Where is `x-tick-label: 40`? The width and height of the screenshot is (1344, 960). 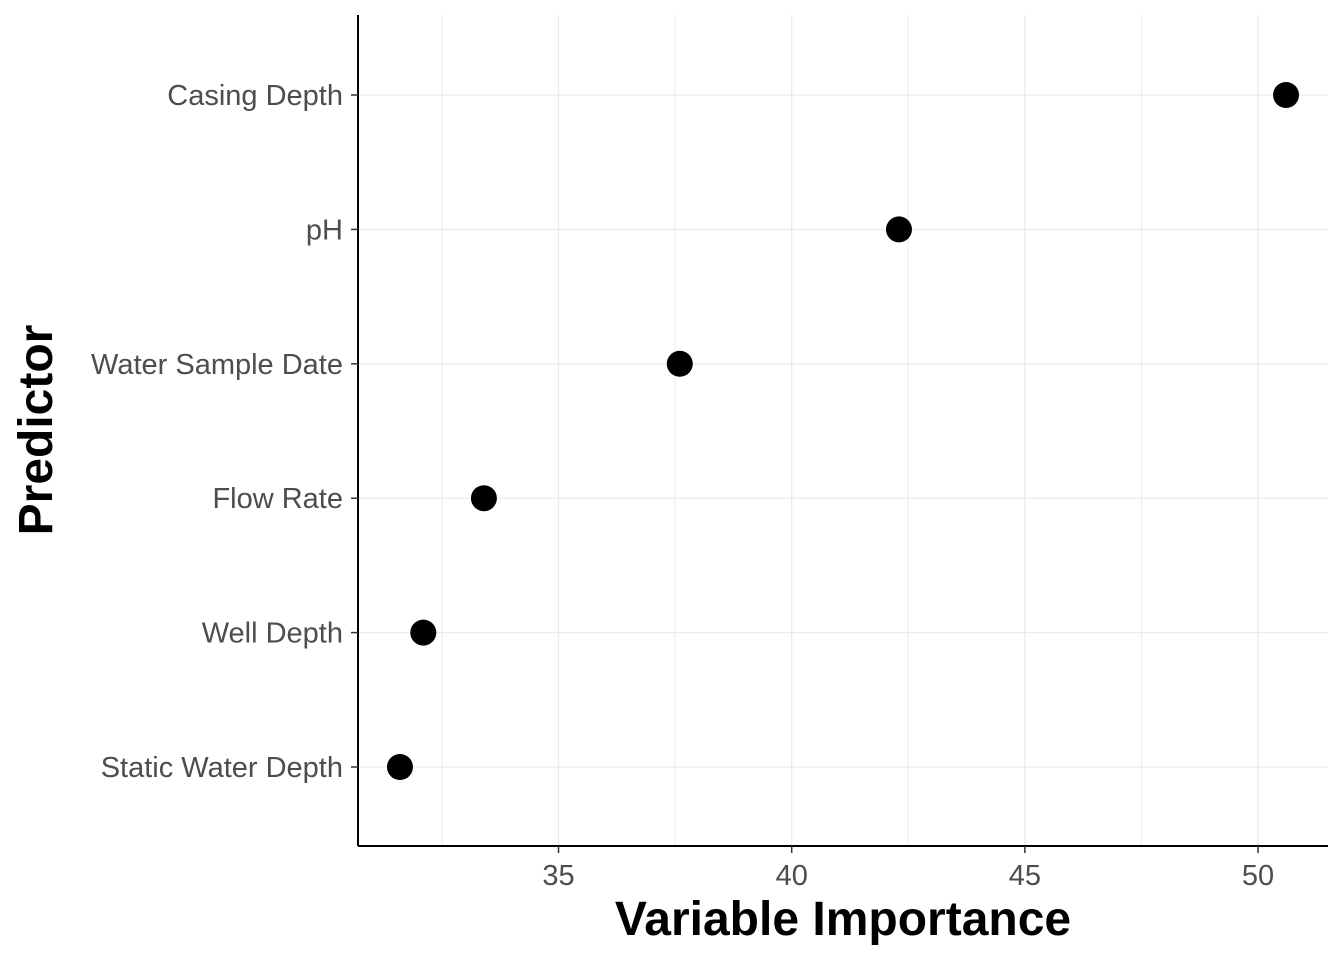
x-tick-label: 40 is located at coordinates (792, 876).